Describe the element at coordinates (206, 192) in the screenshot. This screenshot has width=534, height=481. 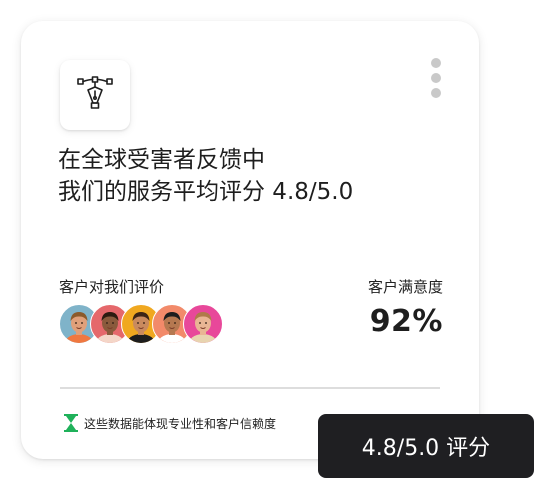
I see `headline-line-2: 我们的服务平均评分 4.8/5.0` at that location.